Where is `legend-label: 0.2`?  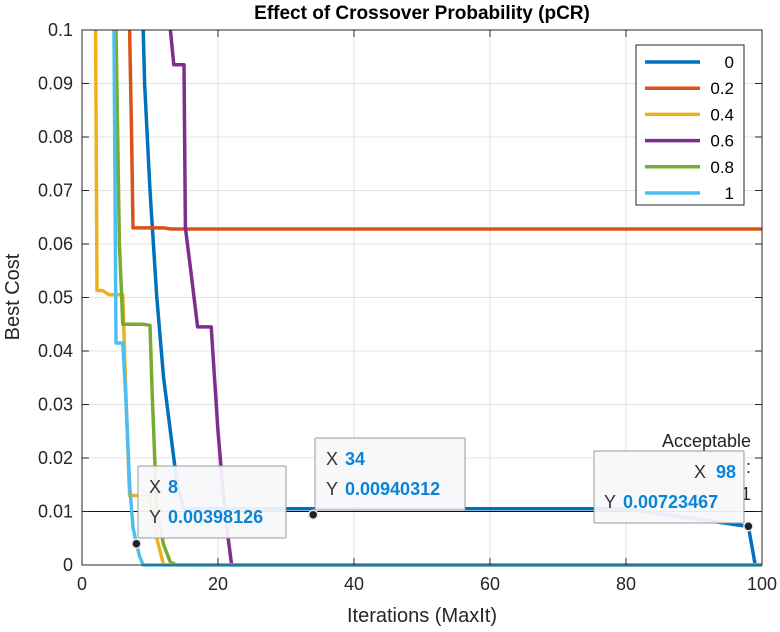
legend-label: 0.2 is located at coordinates (722, 88).